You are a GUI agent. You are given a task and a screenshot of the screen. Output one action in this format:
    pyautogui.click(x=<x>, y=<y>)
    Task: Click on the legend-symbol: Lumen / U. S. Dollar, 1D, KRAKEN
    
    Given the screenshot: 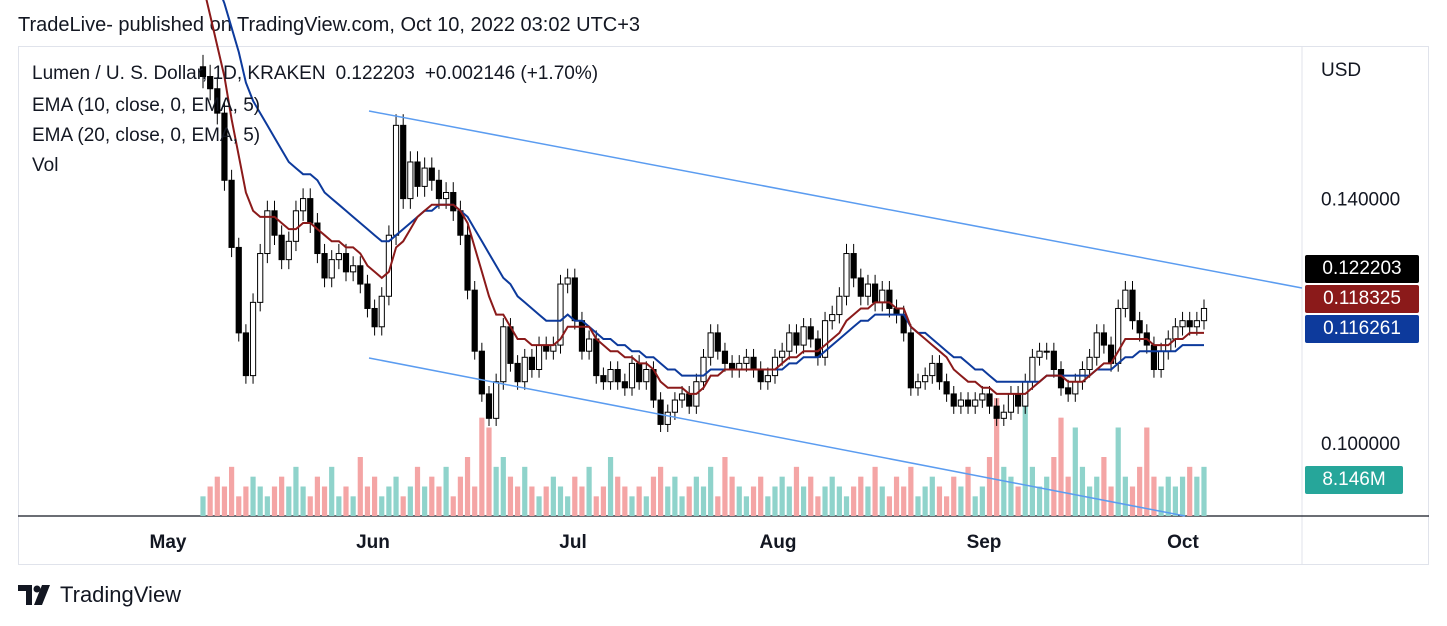 What is the action you would take?
    pyautogui.click(x=179, y=73)
    